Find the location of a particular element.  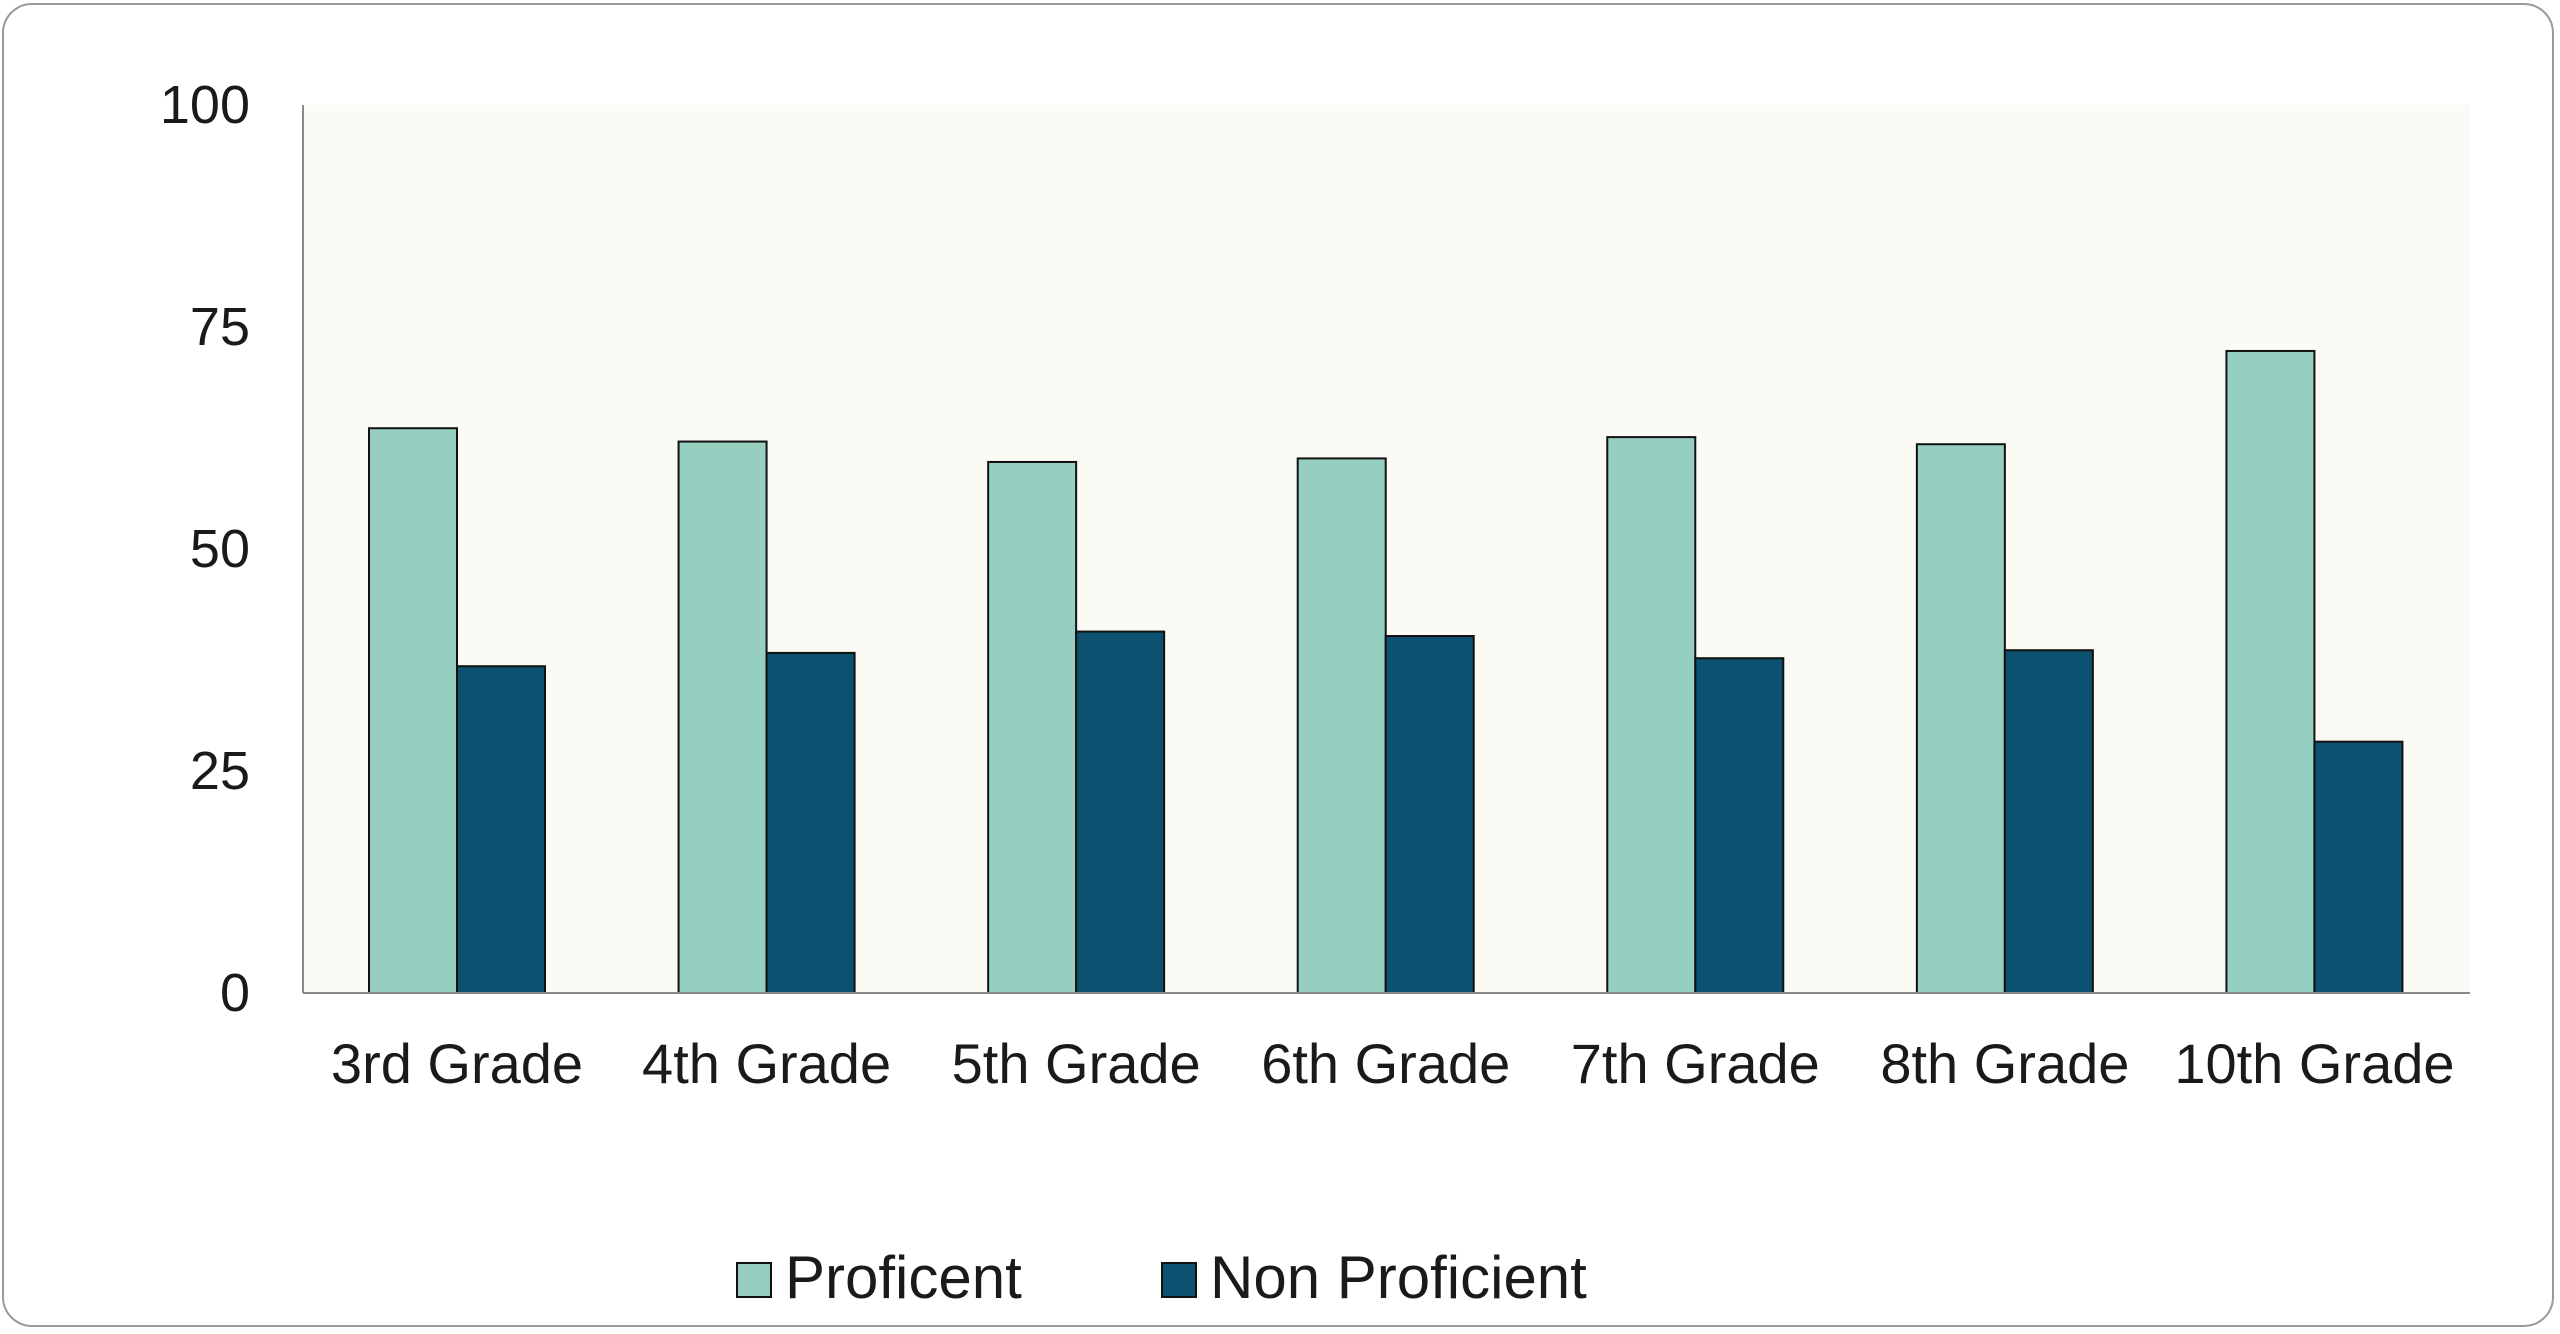

y-tick-label: 50 is located at coordinates (220, 549).